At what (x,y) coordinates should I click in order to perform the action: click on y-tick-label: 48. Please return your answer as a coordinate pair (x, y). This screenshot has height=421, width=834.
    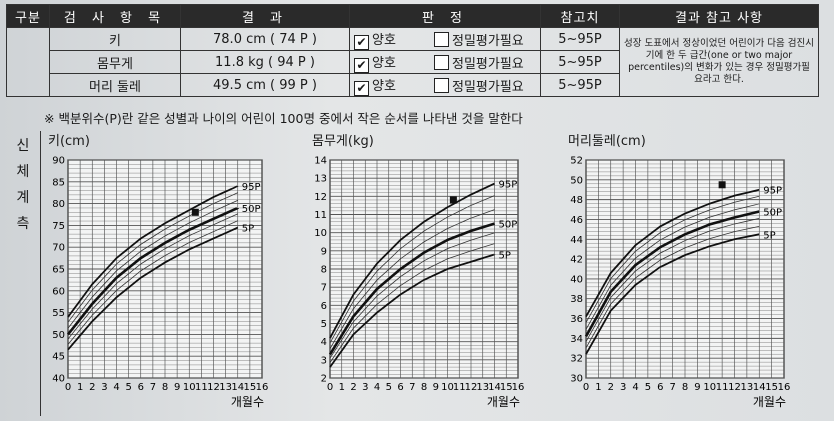
    Looking at the image, I should click on (576, 200).